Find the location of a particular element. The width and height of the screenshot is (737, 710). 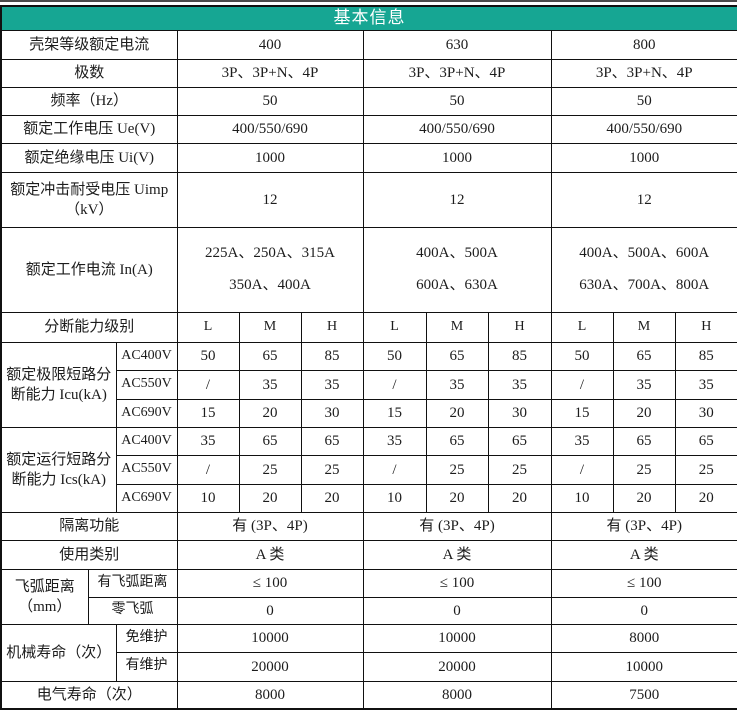

table-row: 机械寿命（次） 免维护 10000 10000 8000 is located at coordinates (368, 652).